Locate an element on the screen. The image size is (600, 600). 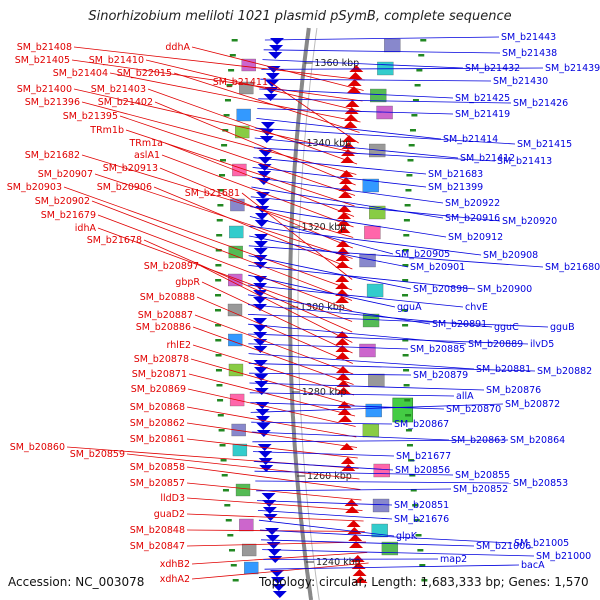
right-gene-label-sm-b20872: SM_b20872 is located at coordinates (532, 404).